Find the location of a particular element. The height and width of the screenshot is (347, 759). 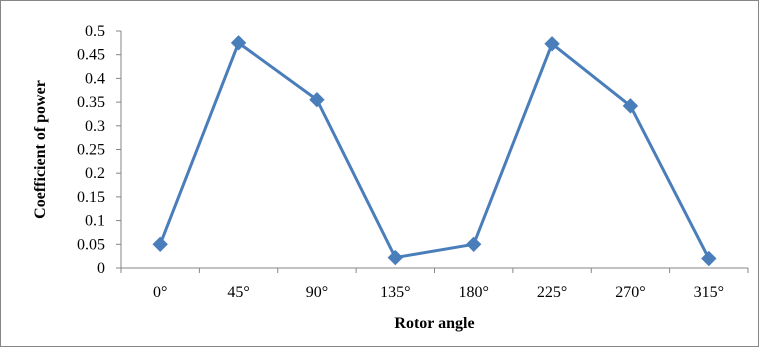

x-tick-label: 90° is located at coordinates (317, 292).